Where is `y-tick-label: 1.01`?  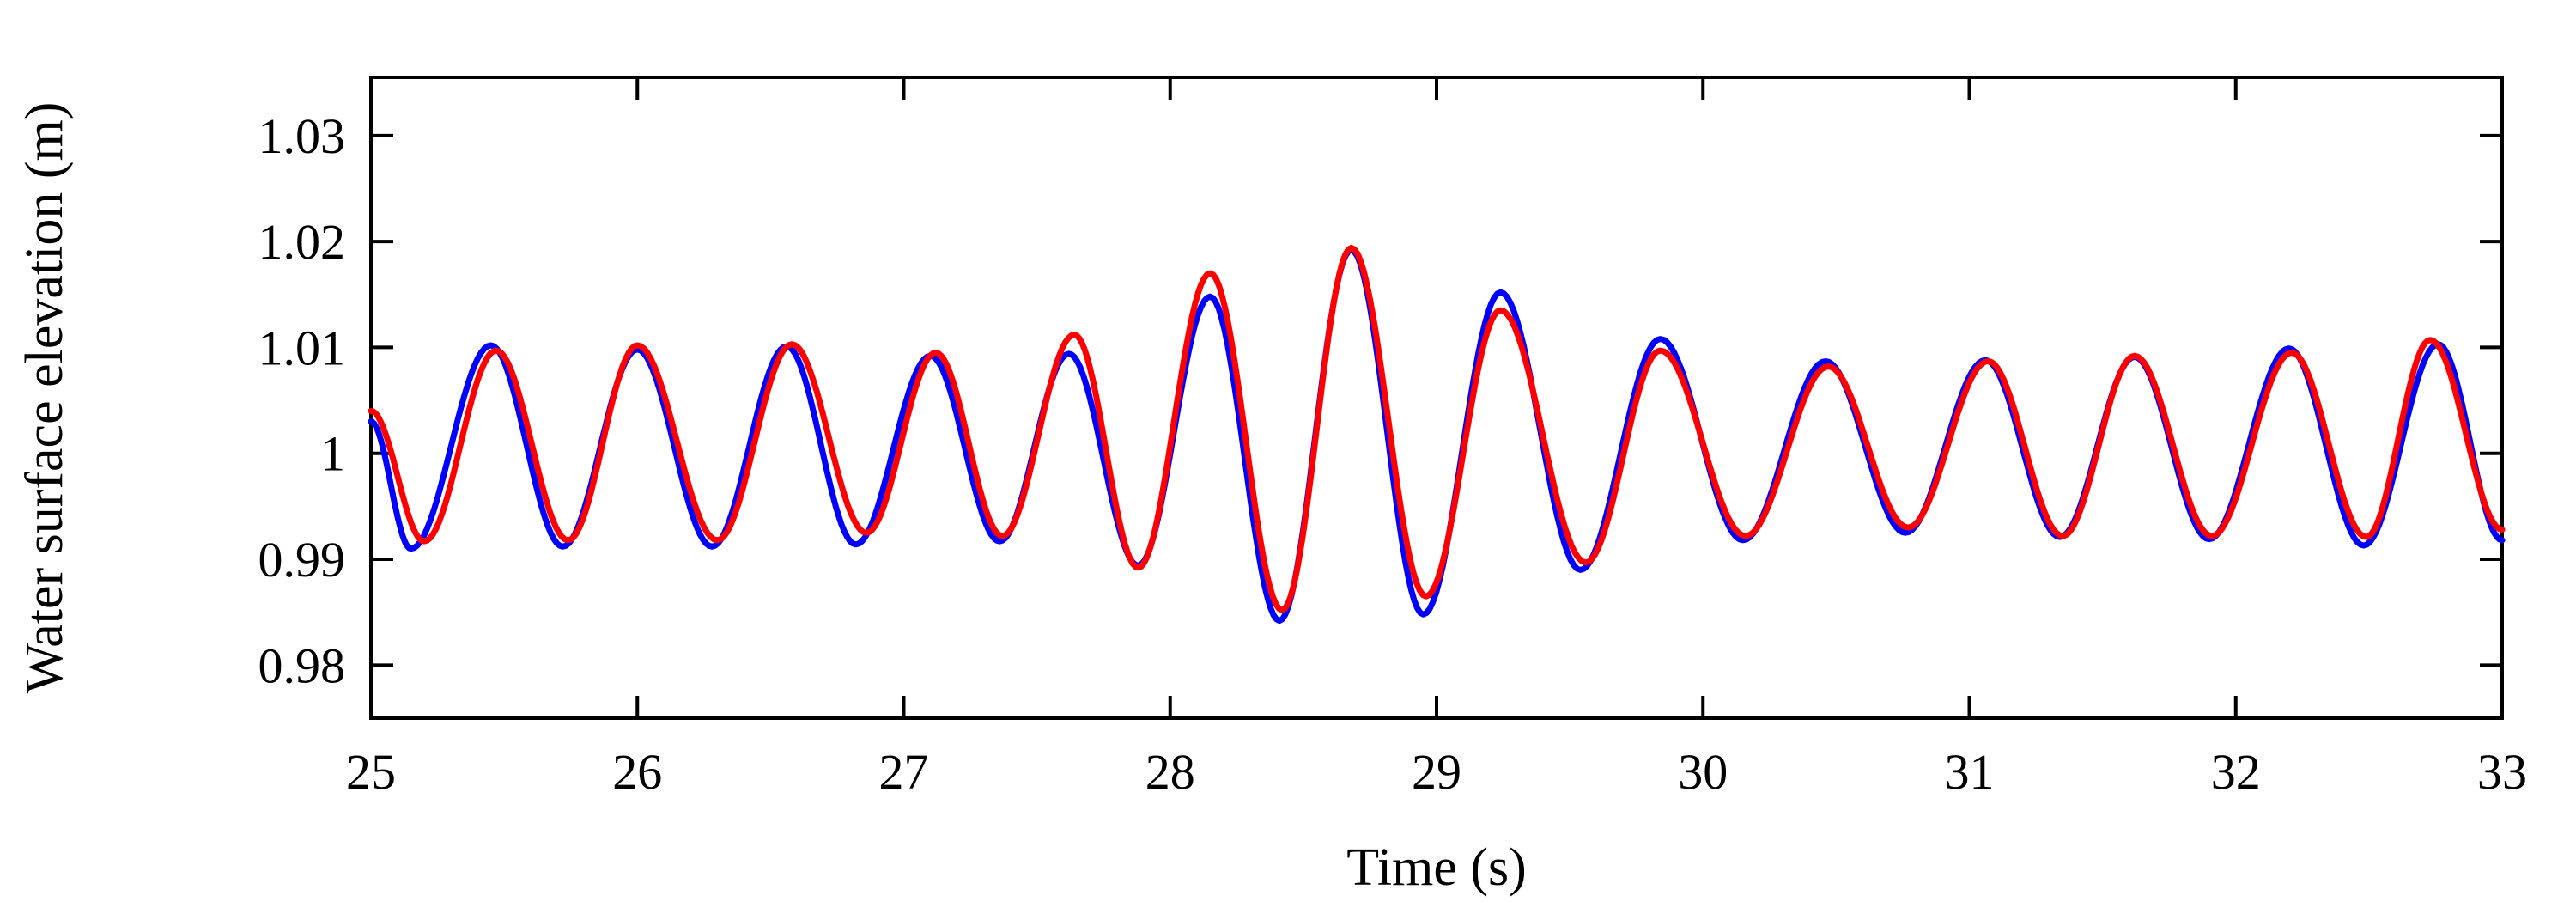 y-tick-label: 1.01 is located at coordinates (302, 347).